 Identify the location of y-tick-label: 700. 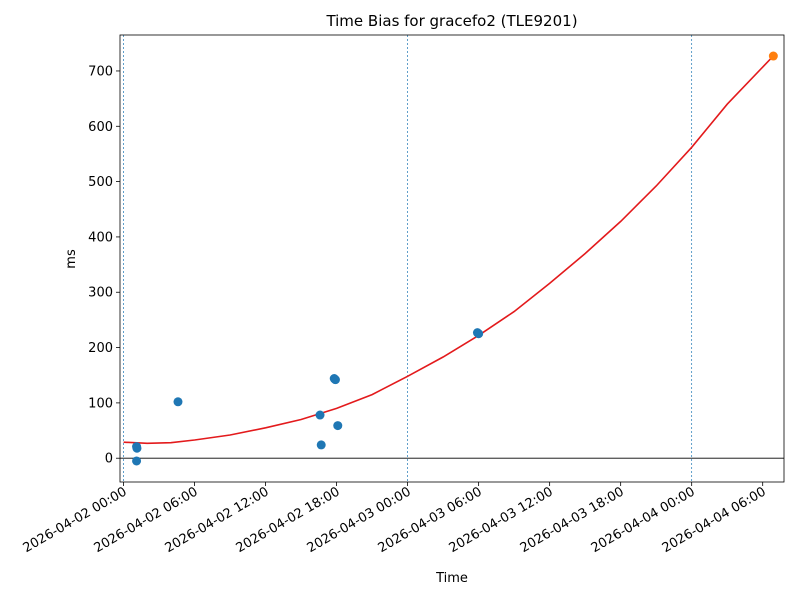
(100, 71).